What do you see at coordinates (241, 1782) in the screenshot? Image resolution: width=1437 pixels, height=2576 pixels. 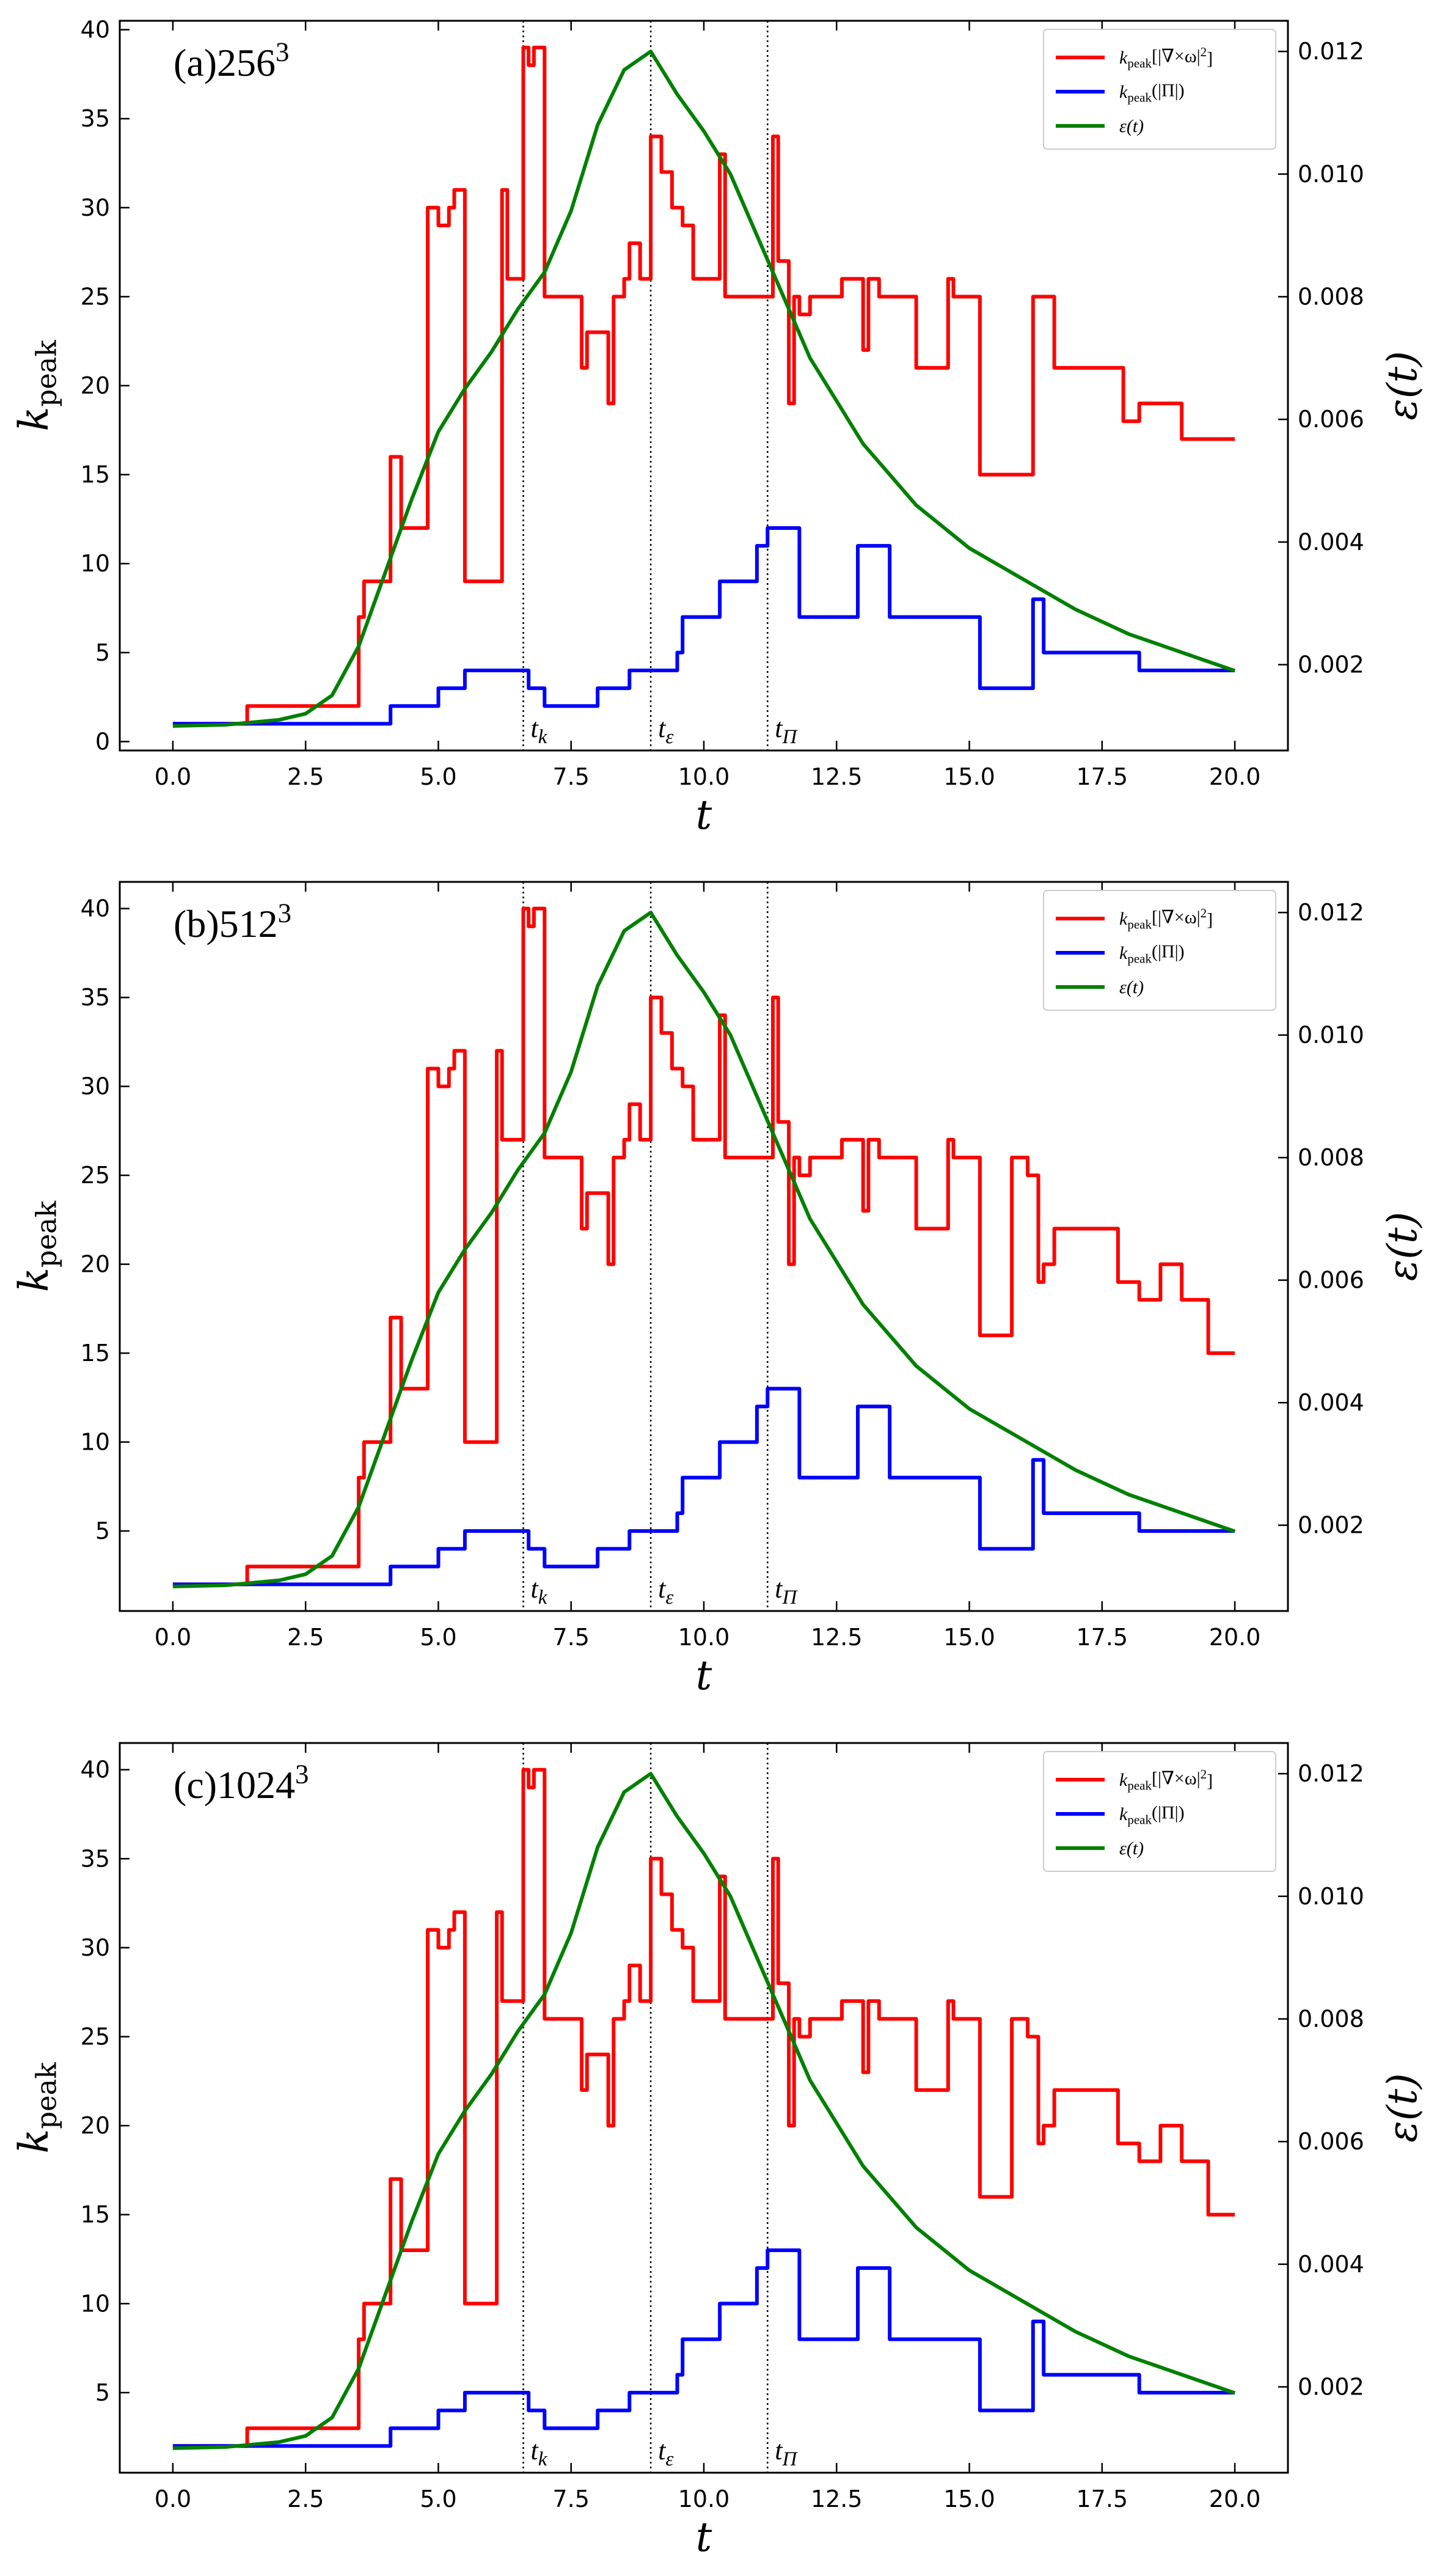 I see `panel-label: (c)10243` at bounding box center [241, 1782].